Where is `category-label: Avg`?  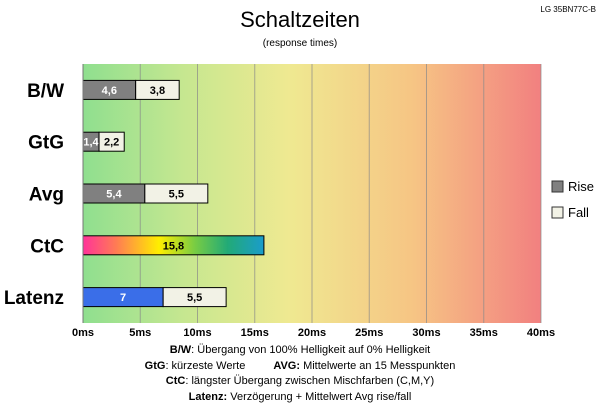
category-label: Avg is located at coordinates (46, 195).